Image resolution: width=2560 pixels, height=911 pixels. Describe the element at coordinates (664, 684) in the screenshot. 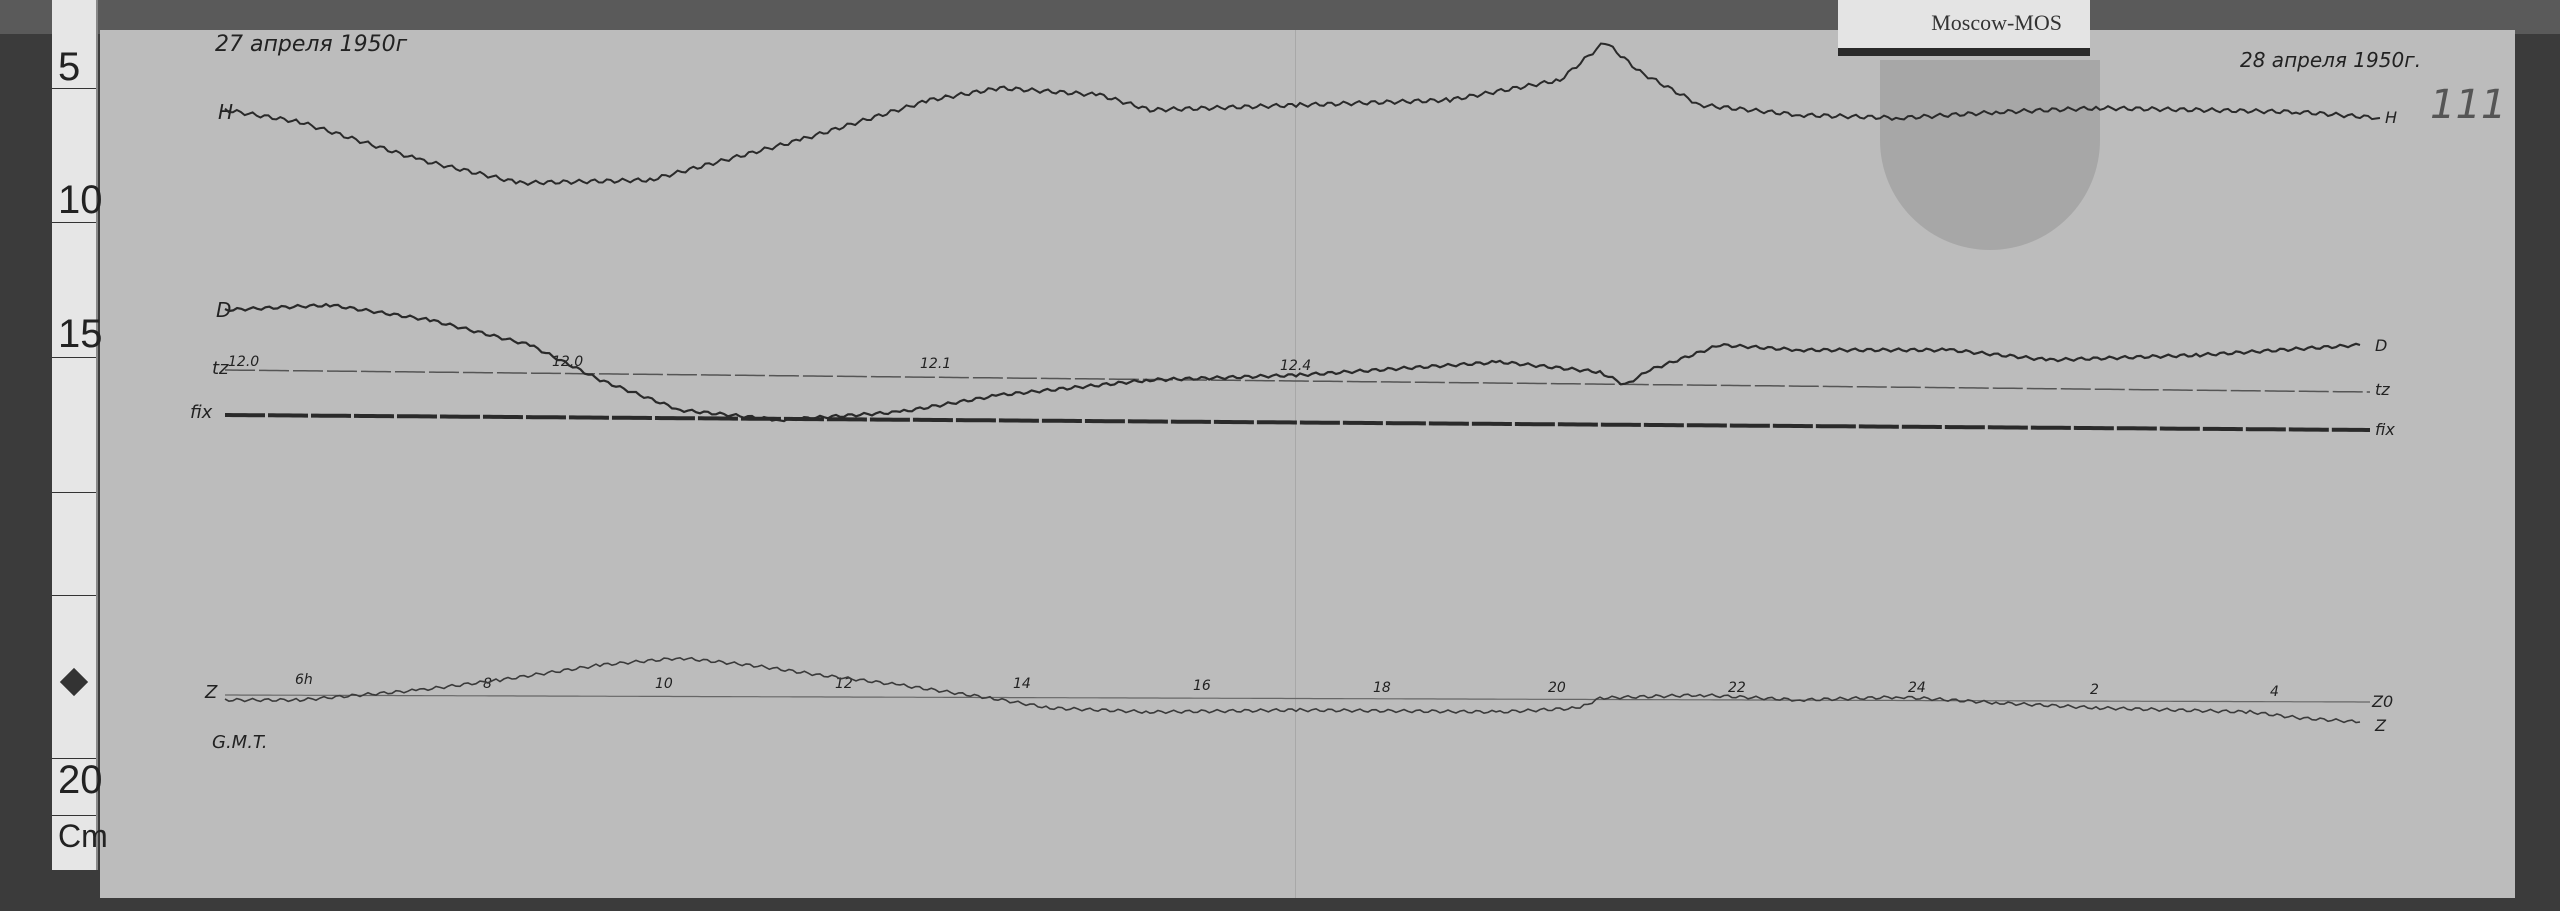

I see `hour-label: 10` at that location.